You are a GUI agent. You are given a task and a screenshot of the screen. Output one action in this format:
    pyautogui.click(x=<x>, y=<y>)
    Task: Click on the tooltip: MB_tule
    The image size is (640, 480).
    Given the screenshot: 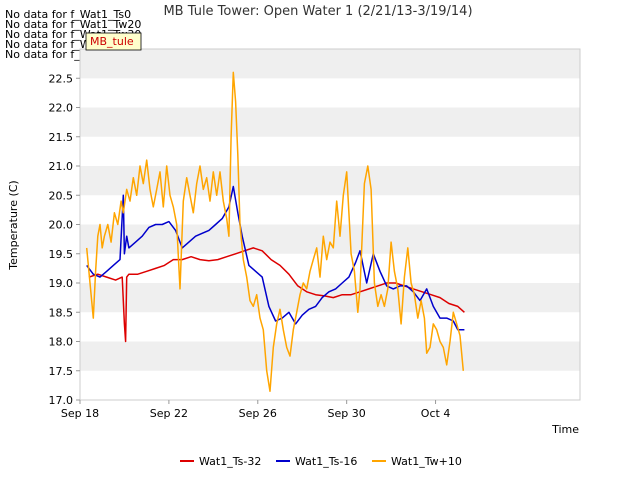 What is the action you would take?
    pyautogui.click(x=113, y=41)
    